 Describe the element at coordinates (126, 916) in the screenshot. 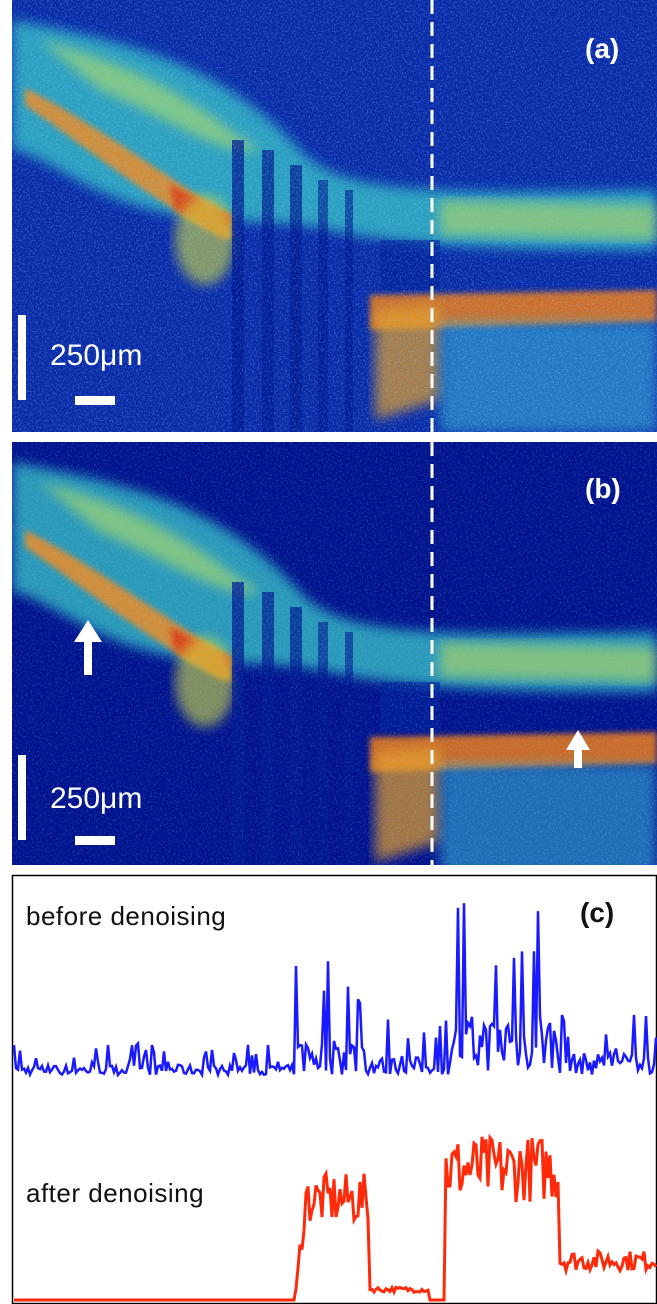

I see `trace-label: before denoising` at that location.